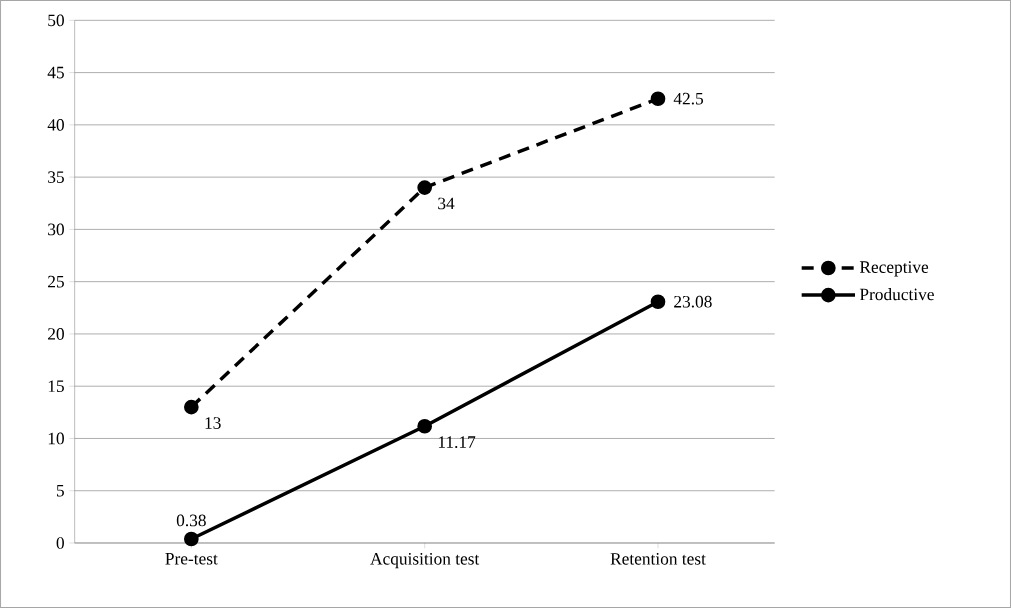  What do you see at coordinates (56, 438) in the screenshot?
I see `y-tick-label: 10` at bounding box center [56, 438].